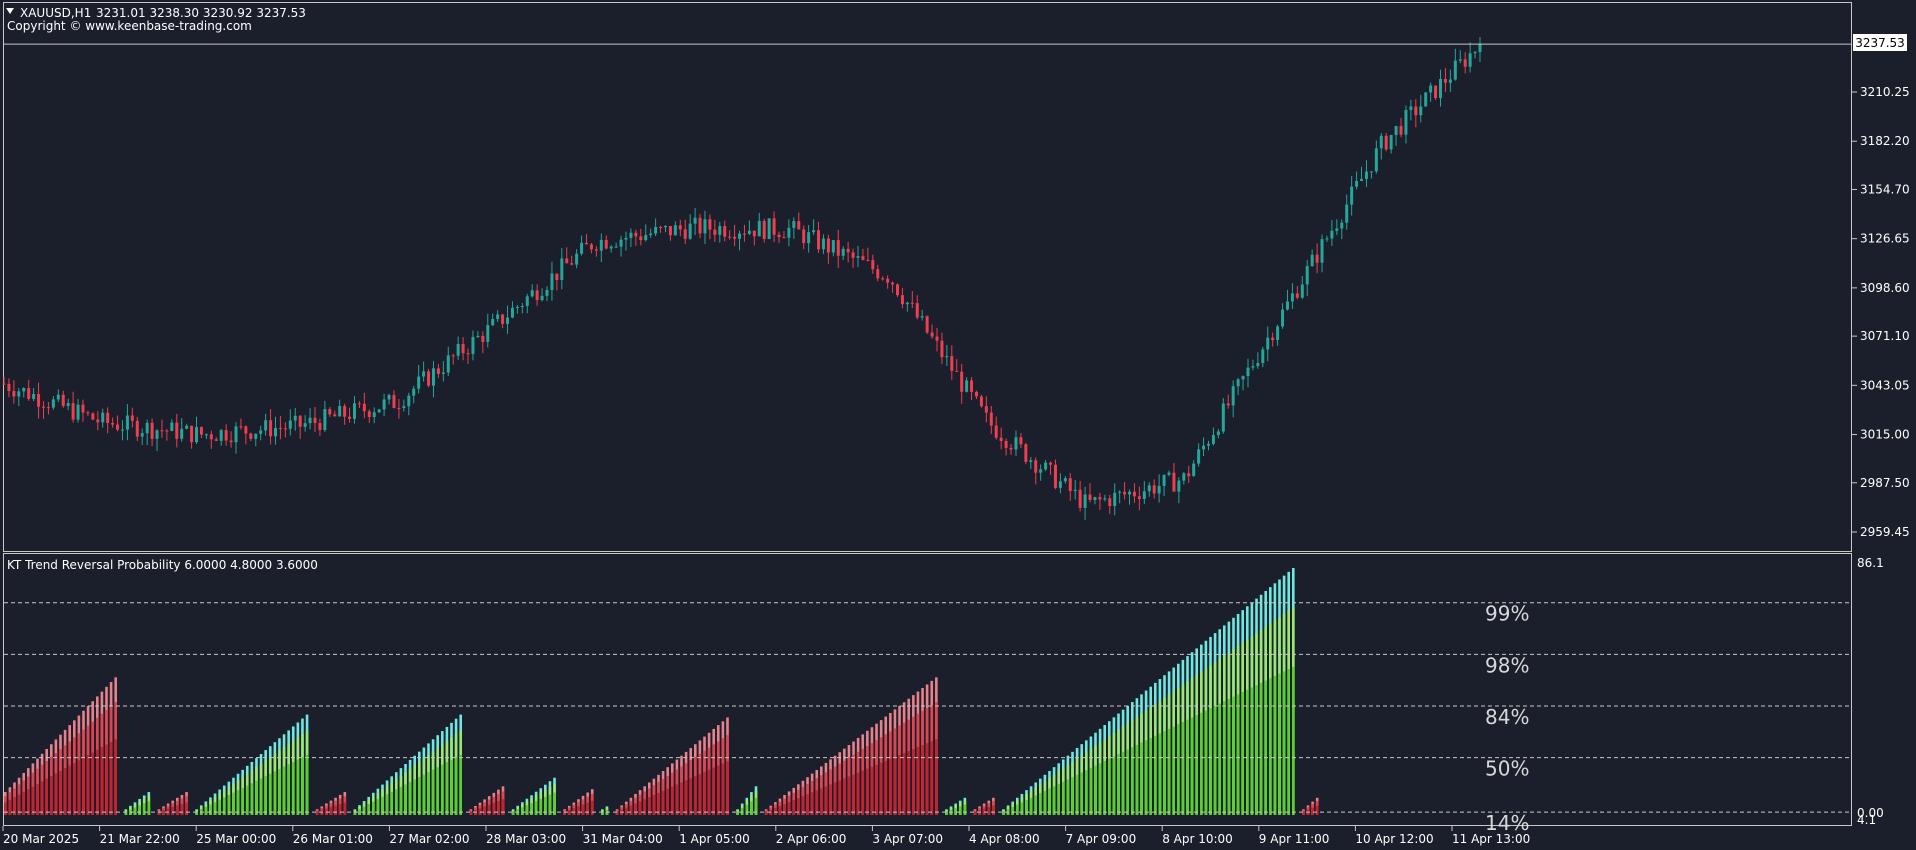 The image size is (1916, 850). Describe the element at coordinates (1197, 839) in the screenshot. I see `time-tick-label: 8 Apr 10:00` at that location.